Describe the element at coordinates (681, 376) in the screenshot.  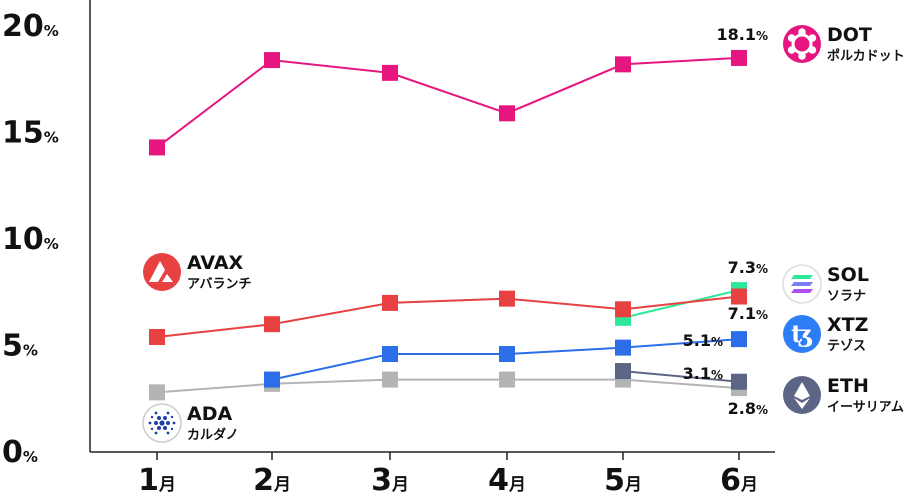
I see `eth-series-line` at that location.